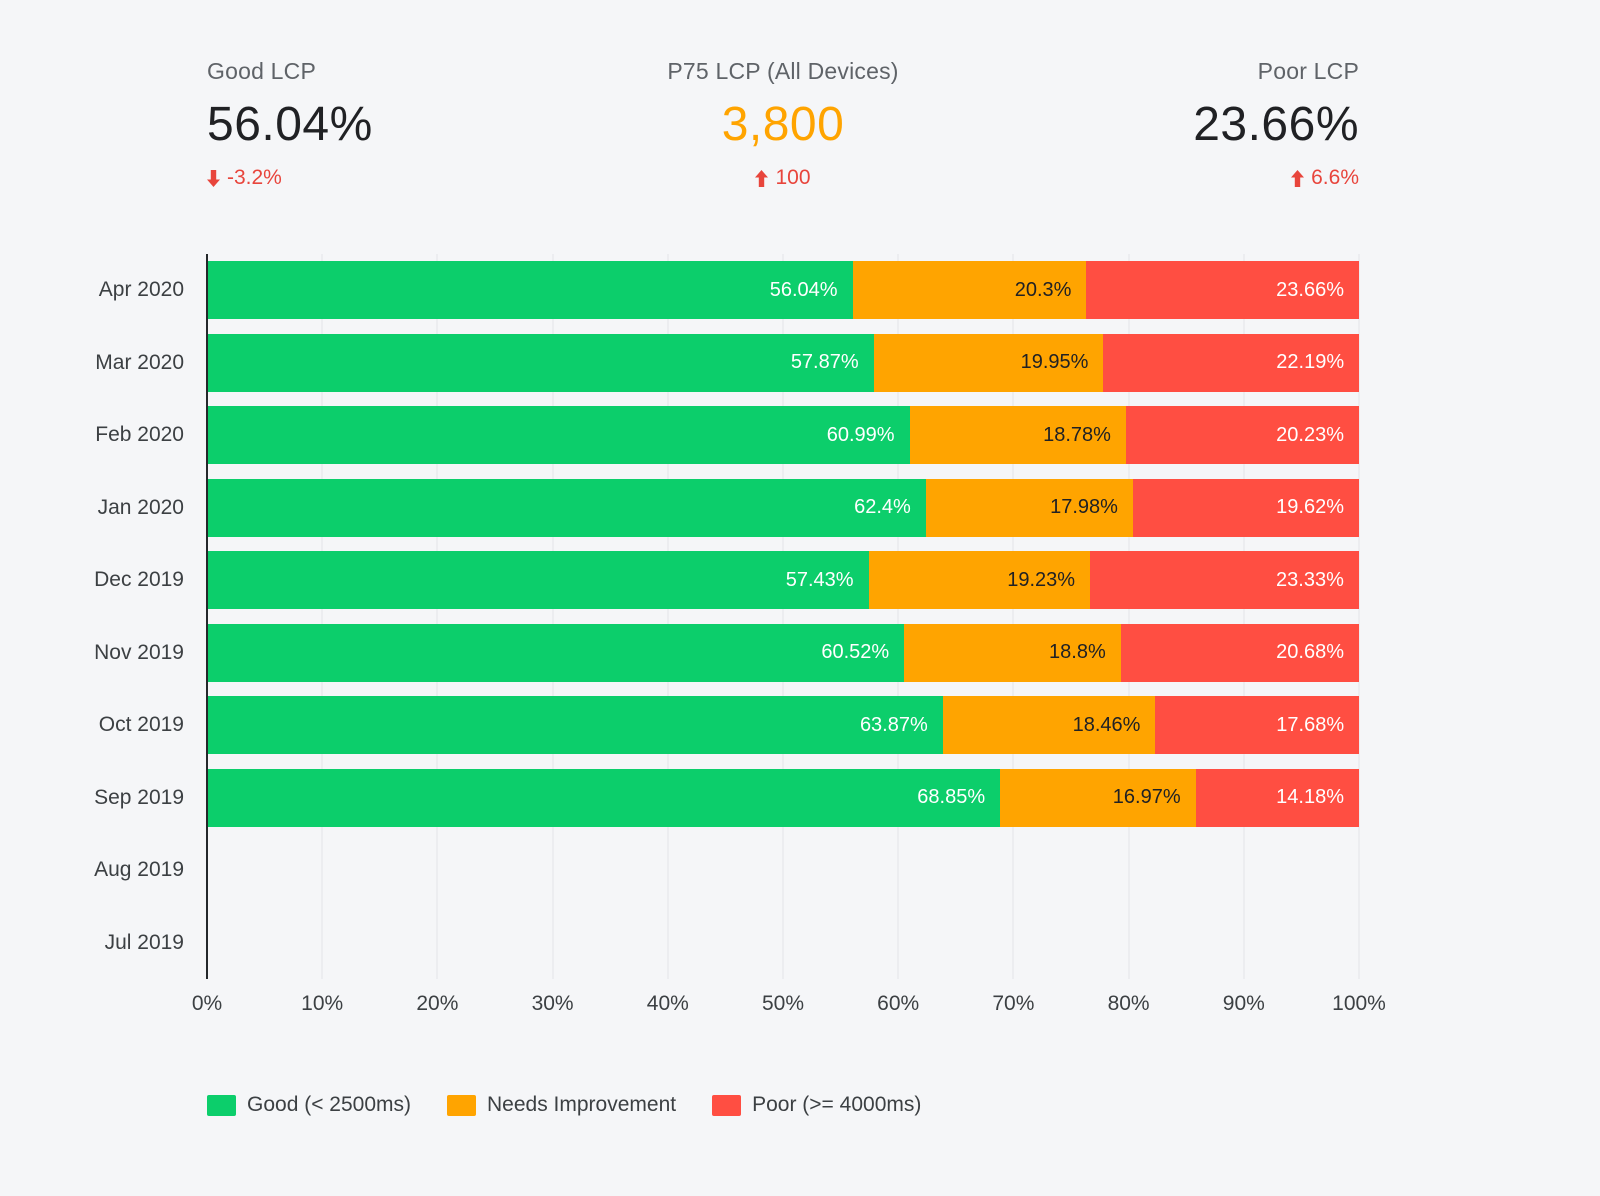  I want to click on bar-segment-needs-improvement: 18.8%, so click(1012, 652).